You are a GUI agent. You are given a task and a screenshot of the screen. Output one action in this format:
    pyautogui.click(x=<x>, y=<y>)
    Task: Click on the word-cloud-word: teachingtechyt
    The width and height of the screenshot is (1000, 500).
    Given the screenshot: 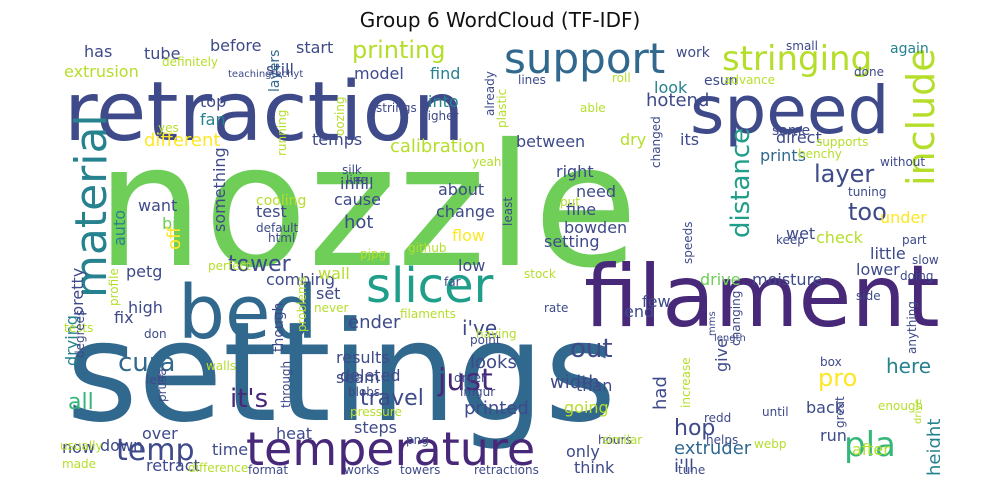 What is the action you would take?
    pyautogui.click(x=266, y=74)
    